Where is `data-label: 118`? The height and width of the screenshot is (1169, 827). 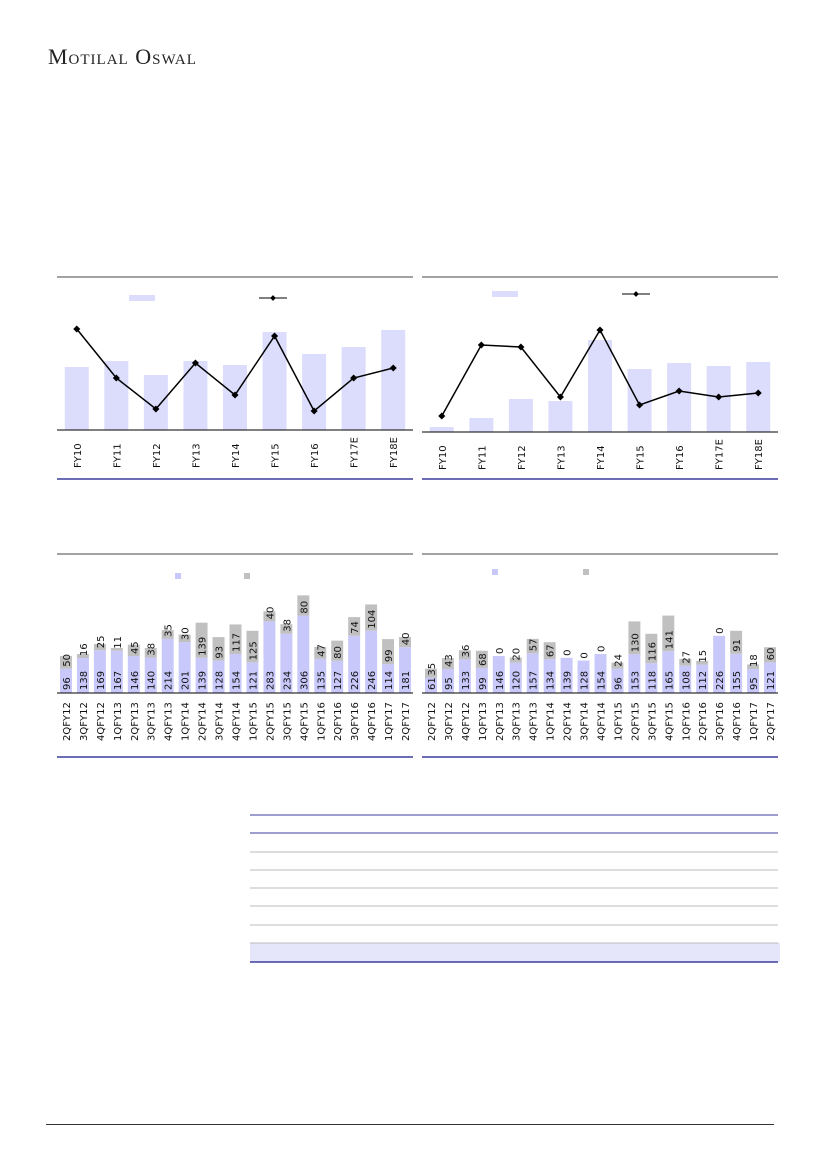 data-label: 118 is located at coordinates (652, 680).